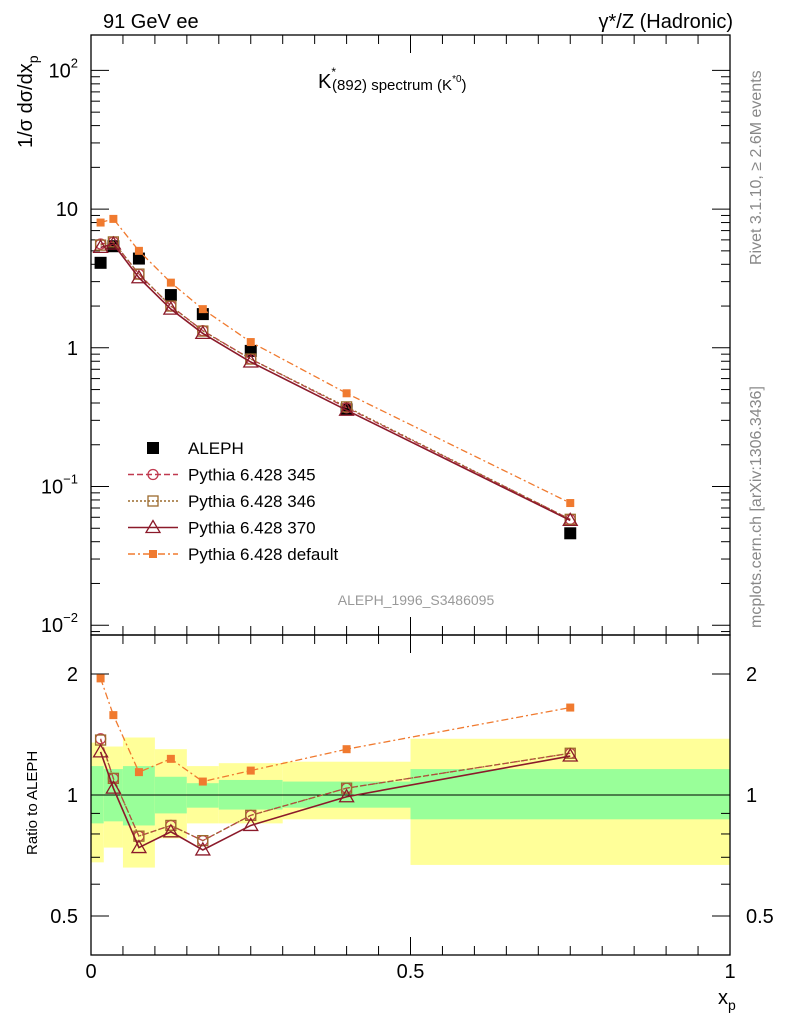 This screenshot has height=1024, width=786. I want to click on ratio-y-tick-label: 1, so click(72, 796).